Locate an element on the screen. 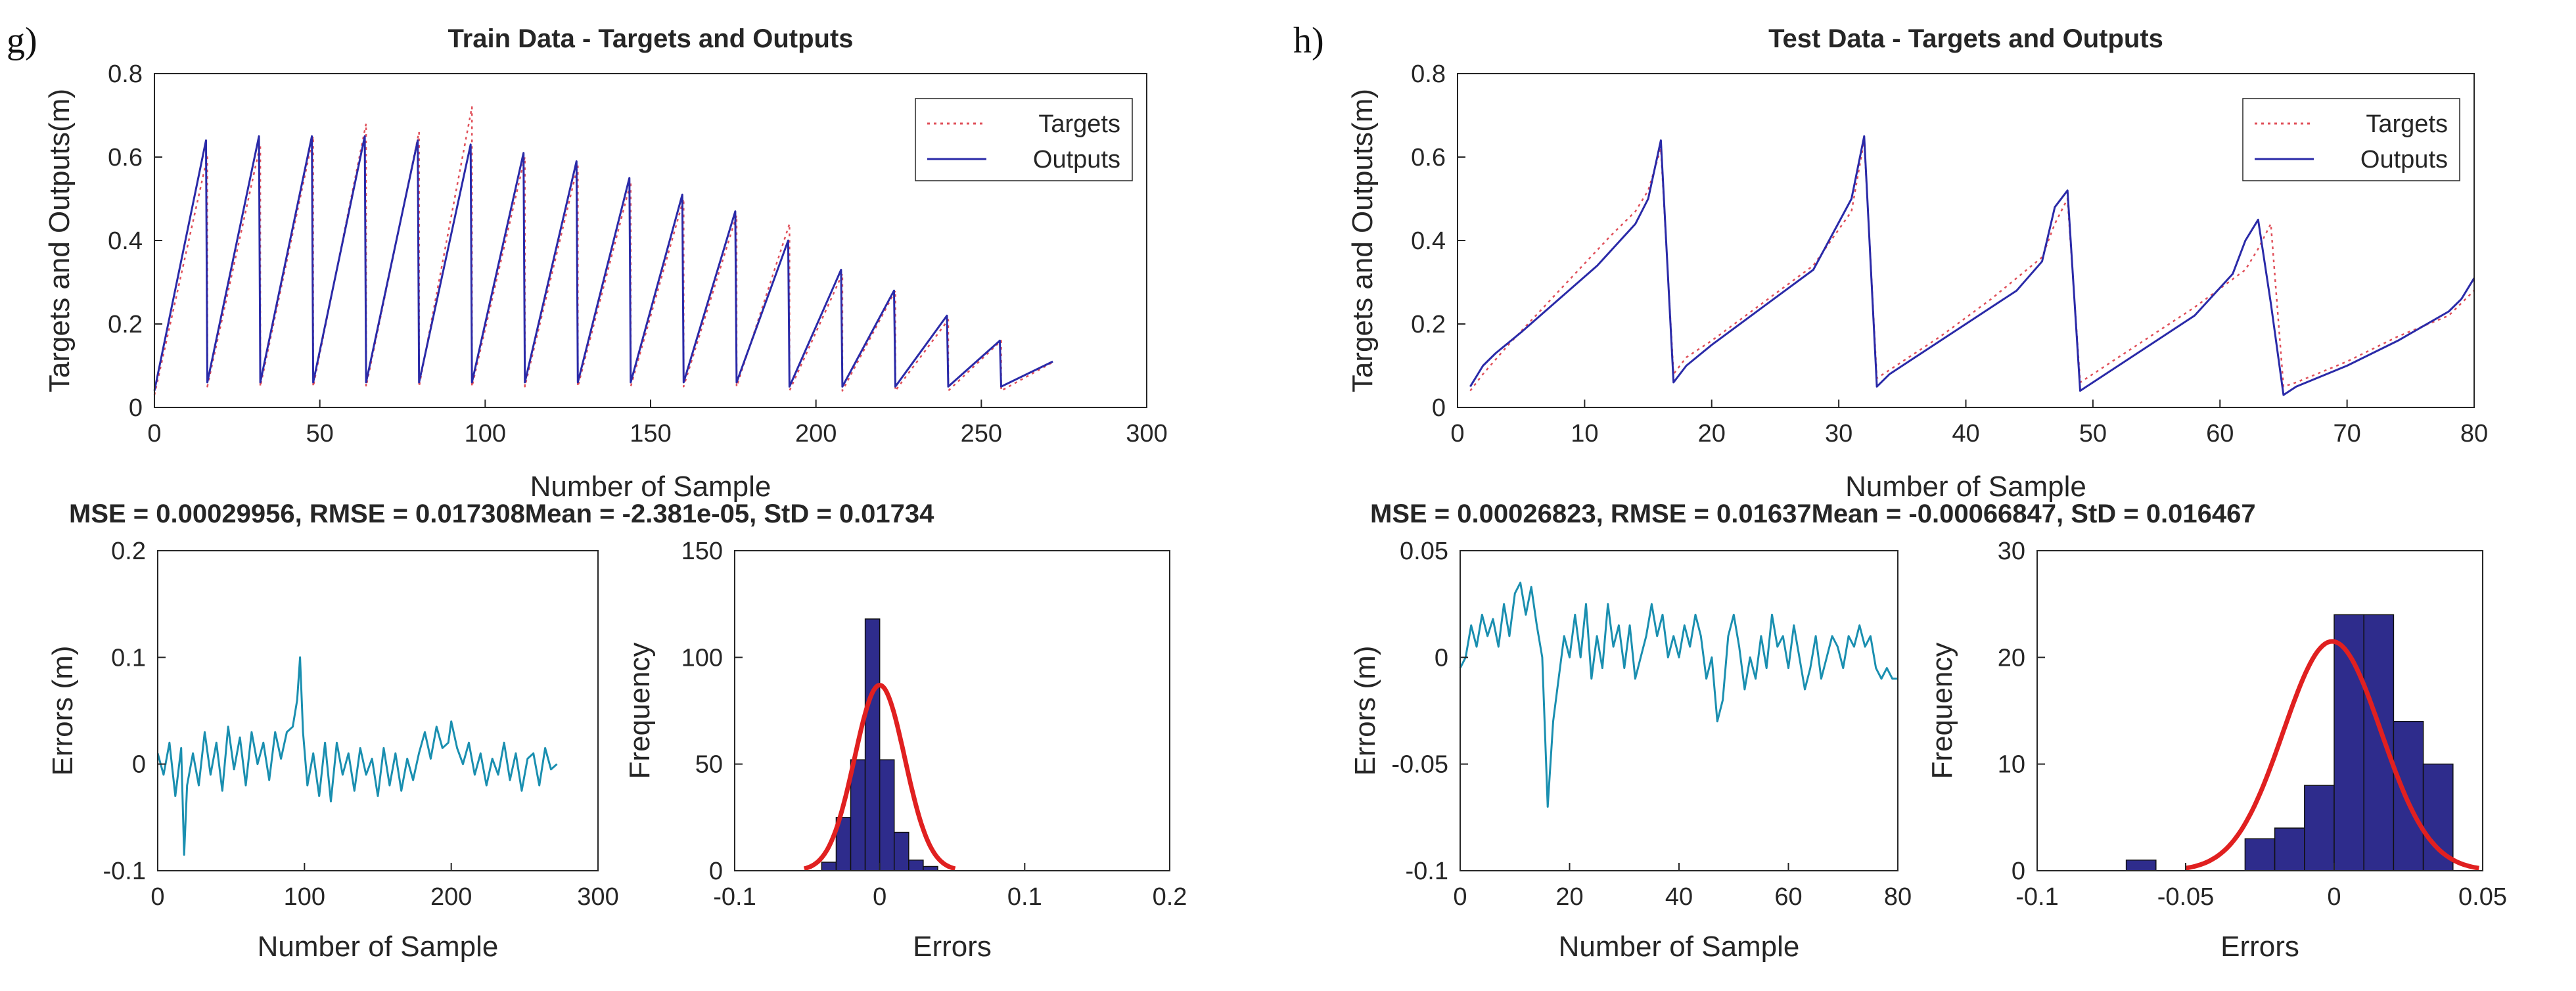 This screenshot has width=2576, height=991. train_main-xtick-label: 0 is located at coordinates (154, 434).